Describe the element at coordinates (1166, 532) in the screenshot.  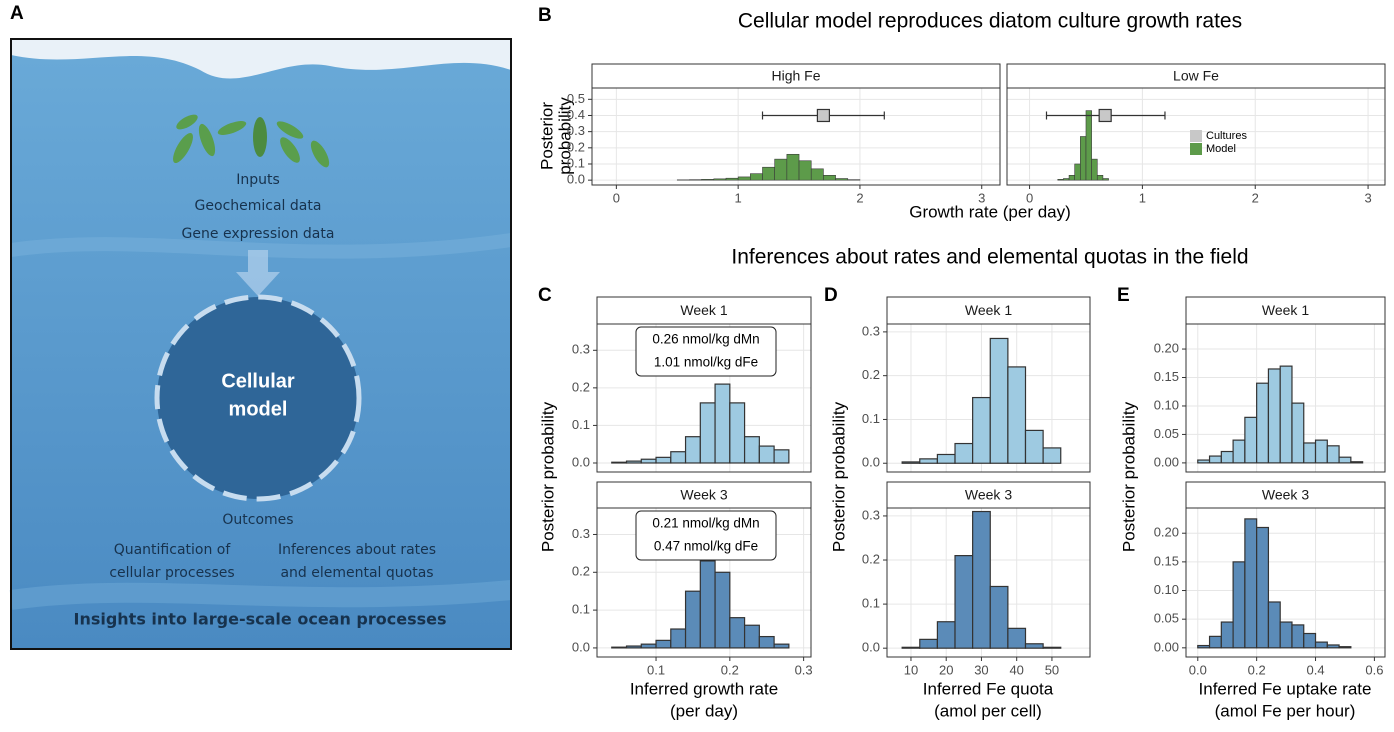
I see `y-tick-label: 0.20` at that location.